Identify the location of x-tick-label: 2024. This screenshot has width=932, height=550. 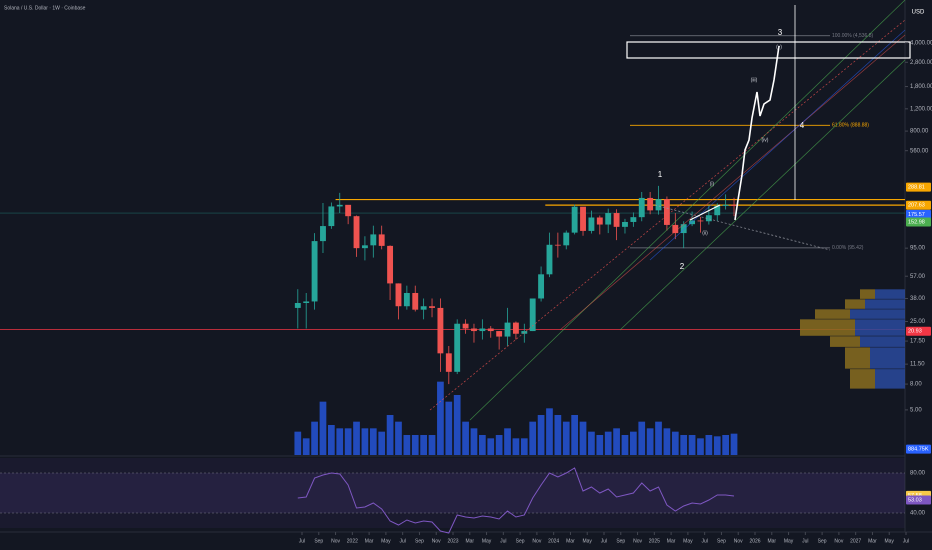
(553, 541).